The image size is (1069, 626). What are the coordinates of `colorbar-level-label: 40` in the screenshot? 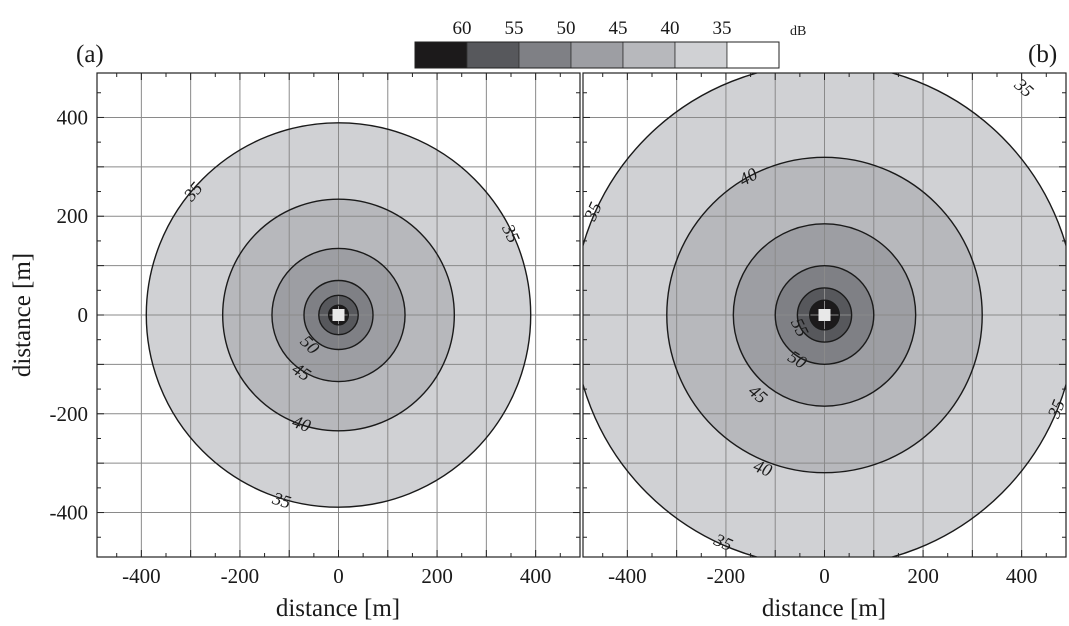 It's located at (670, 28).